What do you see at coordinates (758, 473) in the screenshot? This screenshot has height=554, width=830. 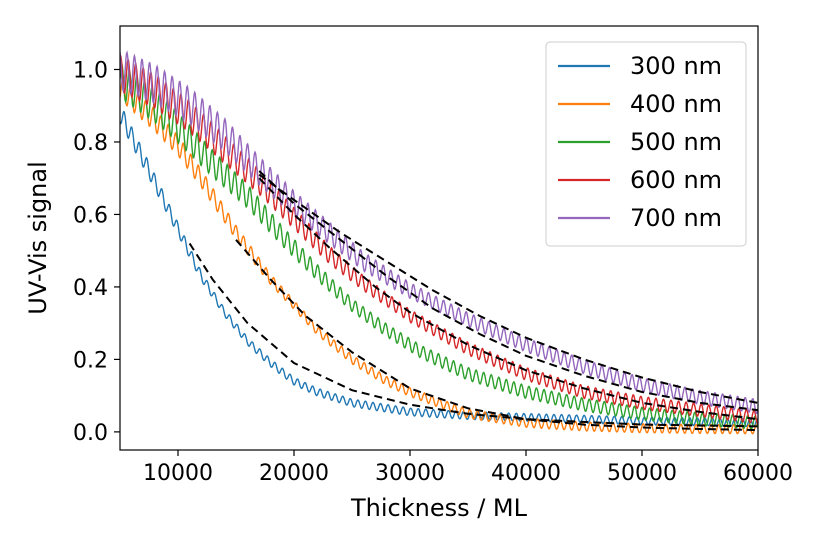 I see `x-tick-label: 60000` at bounding box center [758, 473].